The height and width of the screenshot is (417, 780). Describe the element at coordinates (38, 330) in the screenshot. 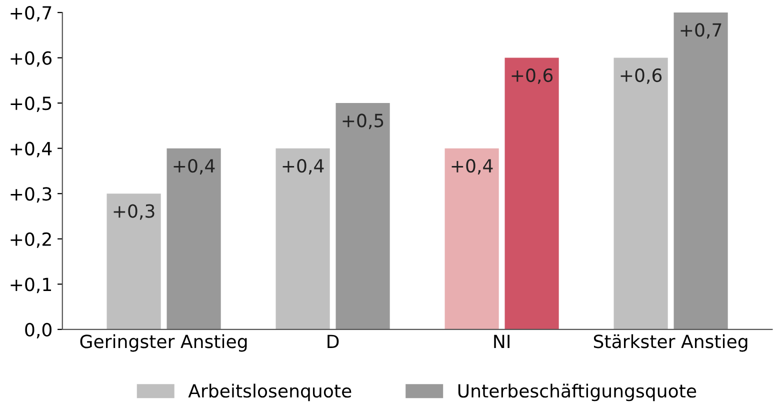

I see `y-tick-label: 0,0` at that location.